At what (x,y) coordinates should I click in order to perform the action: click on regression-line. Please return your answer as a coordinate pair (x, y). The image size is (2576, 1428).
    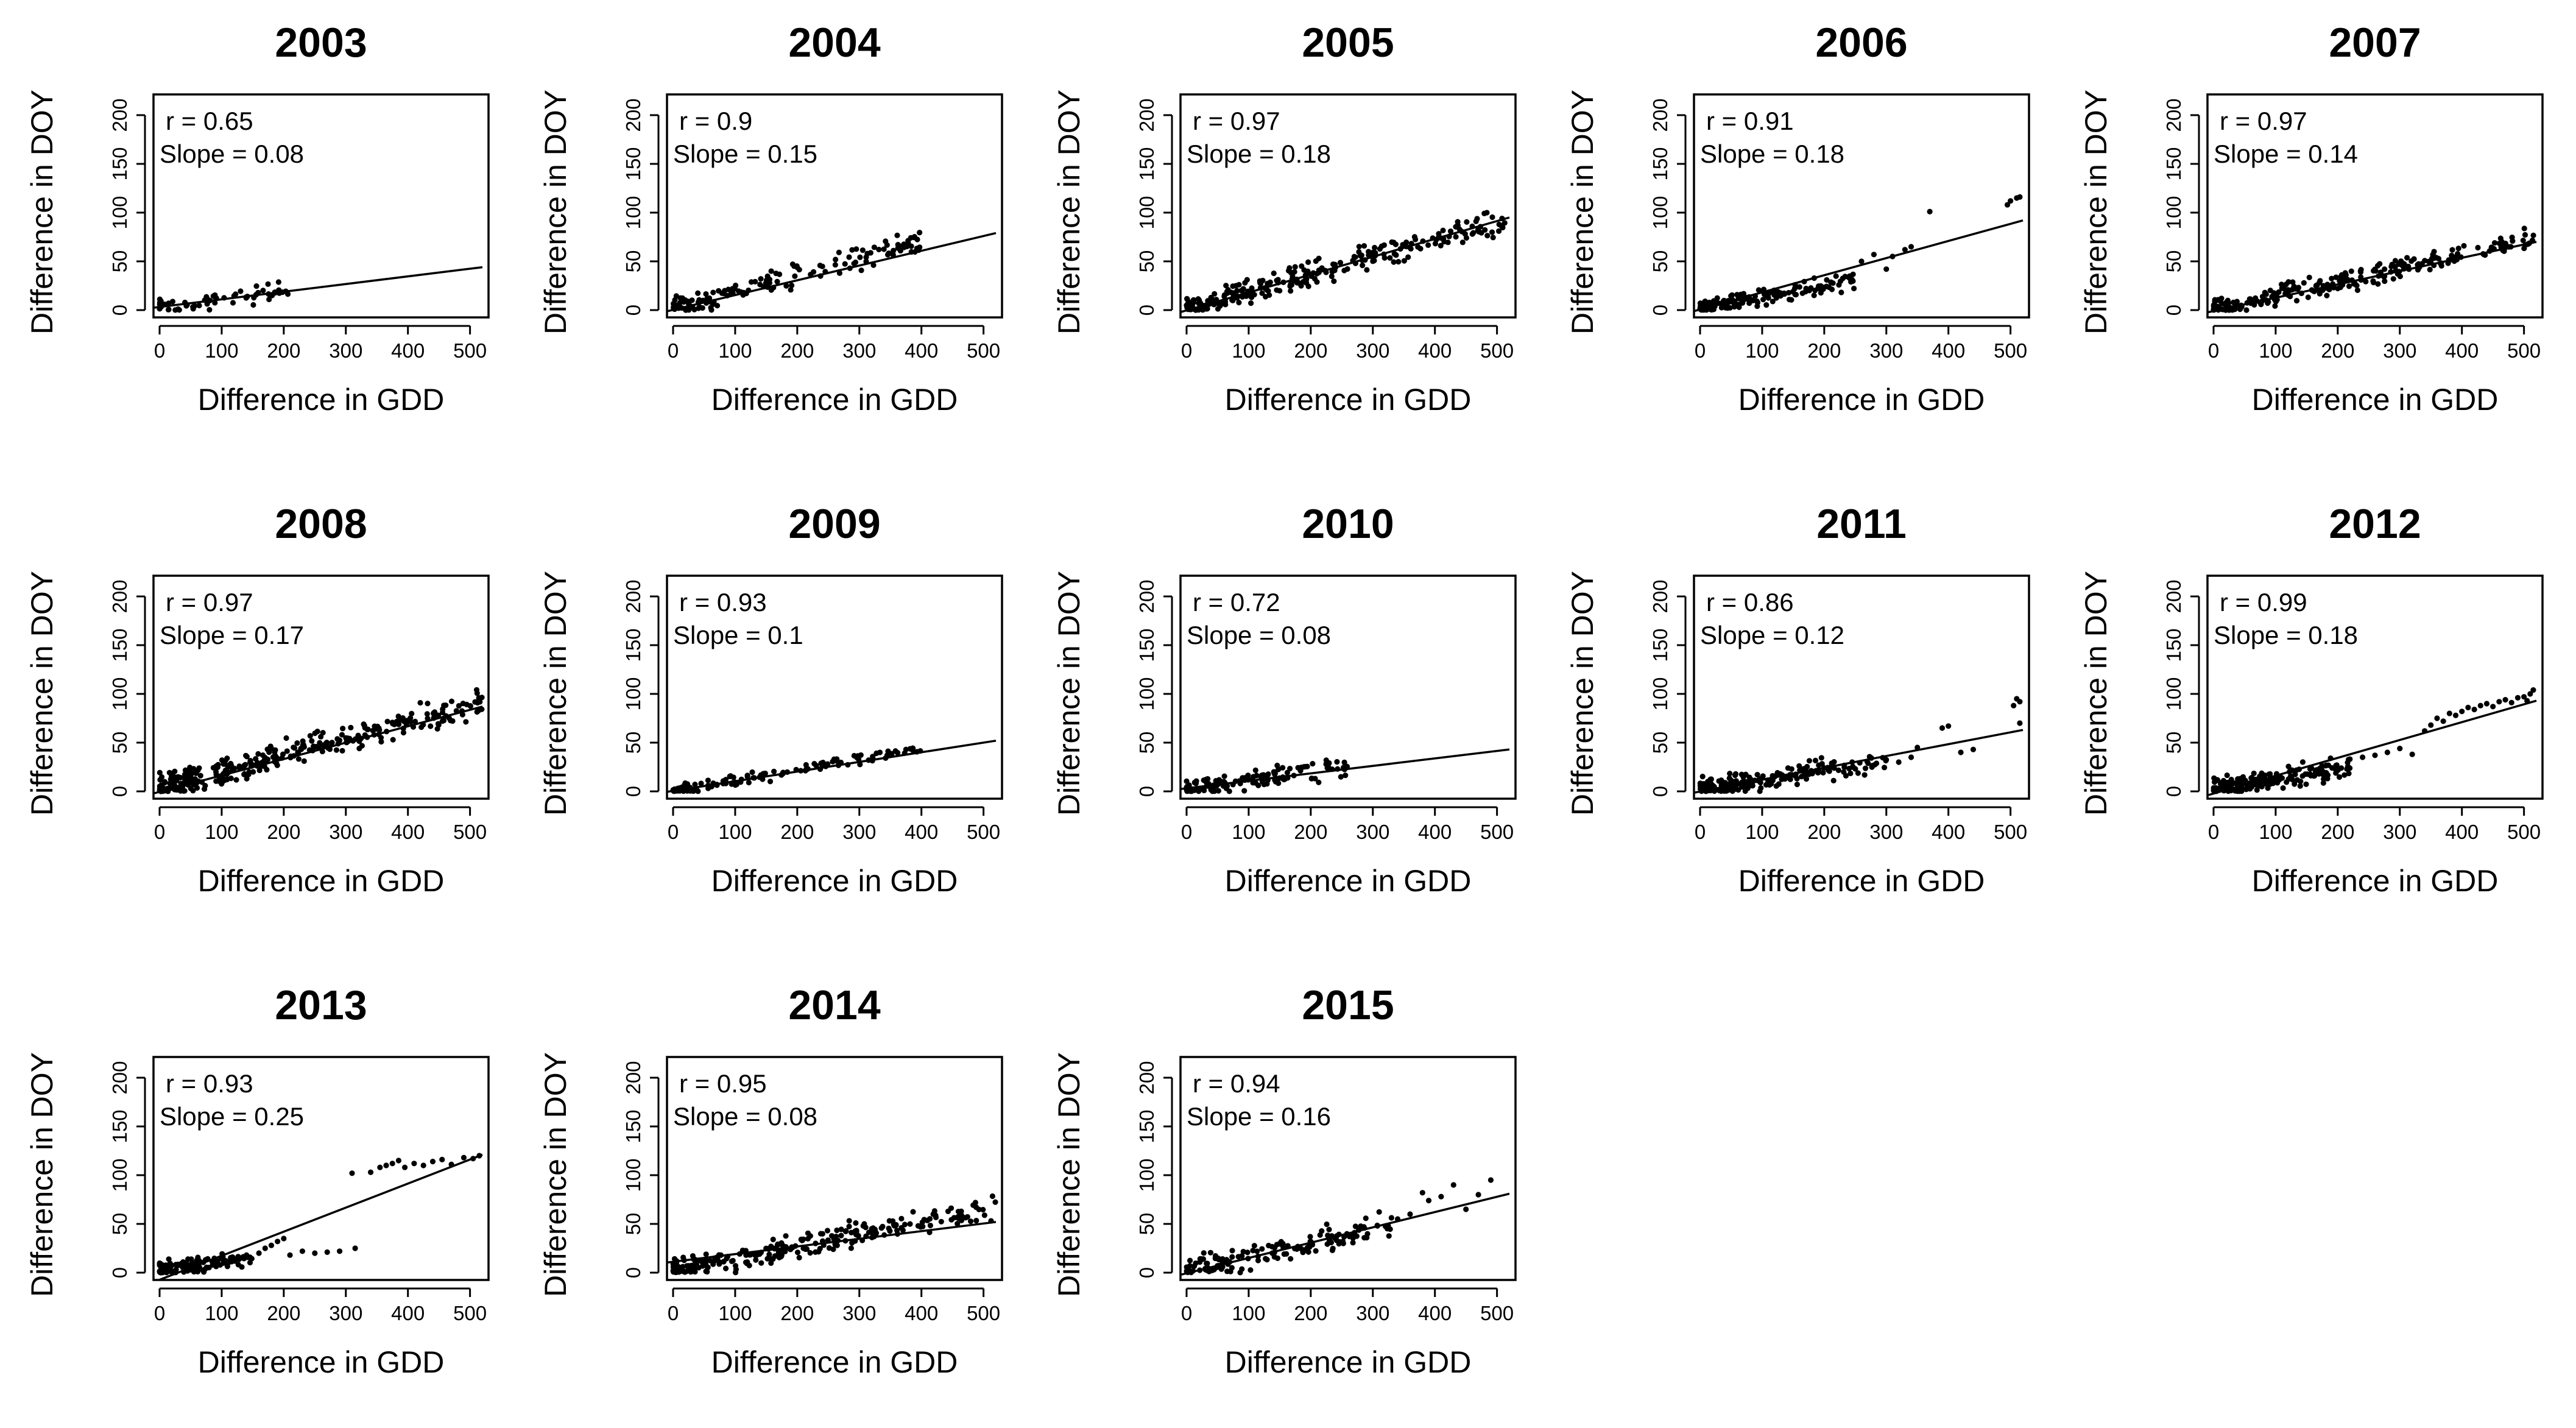
    Looking at the image, I should click on (832, 766).